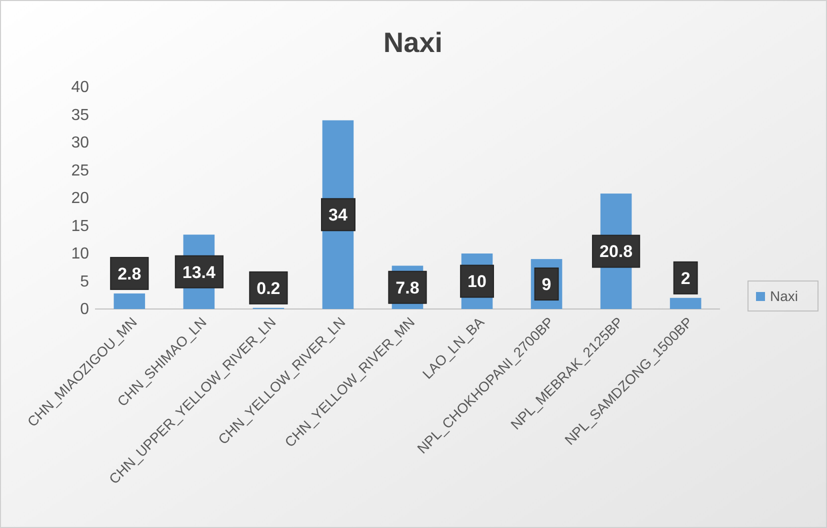  I want to click on data-label: 0.2, so click(268, 288).